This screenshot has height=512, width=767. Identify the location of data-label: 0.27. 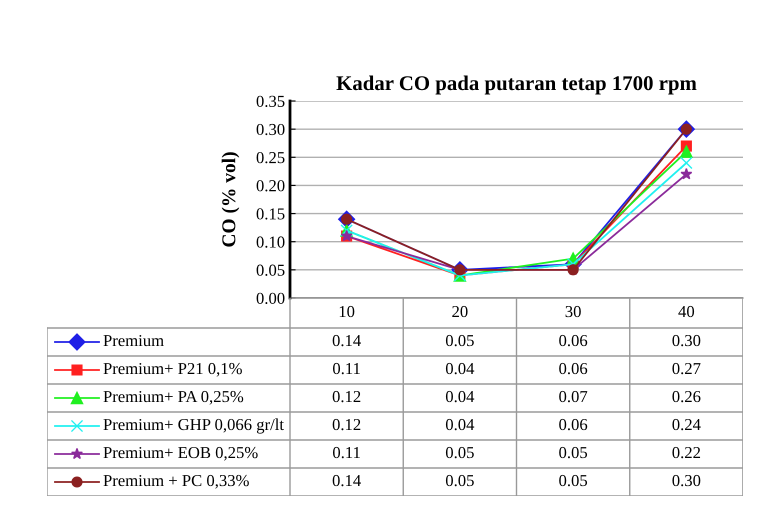
(686, 368).